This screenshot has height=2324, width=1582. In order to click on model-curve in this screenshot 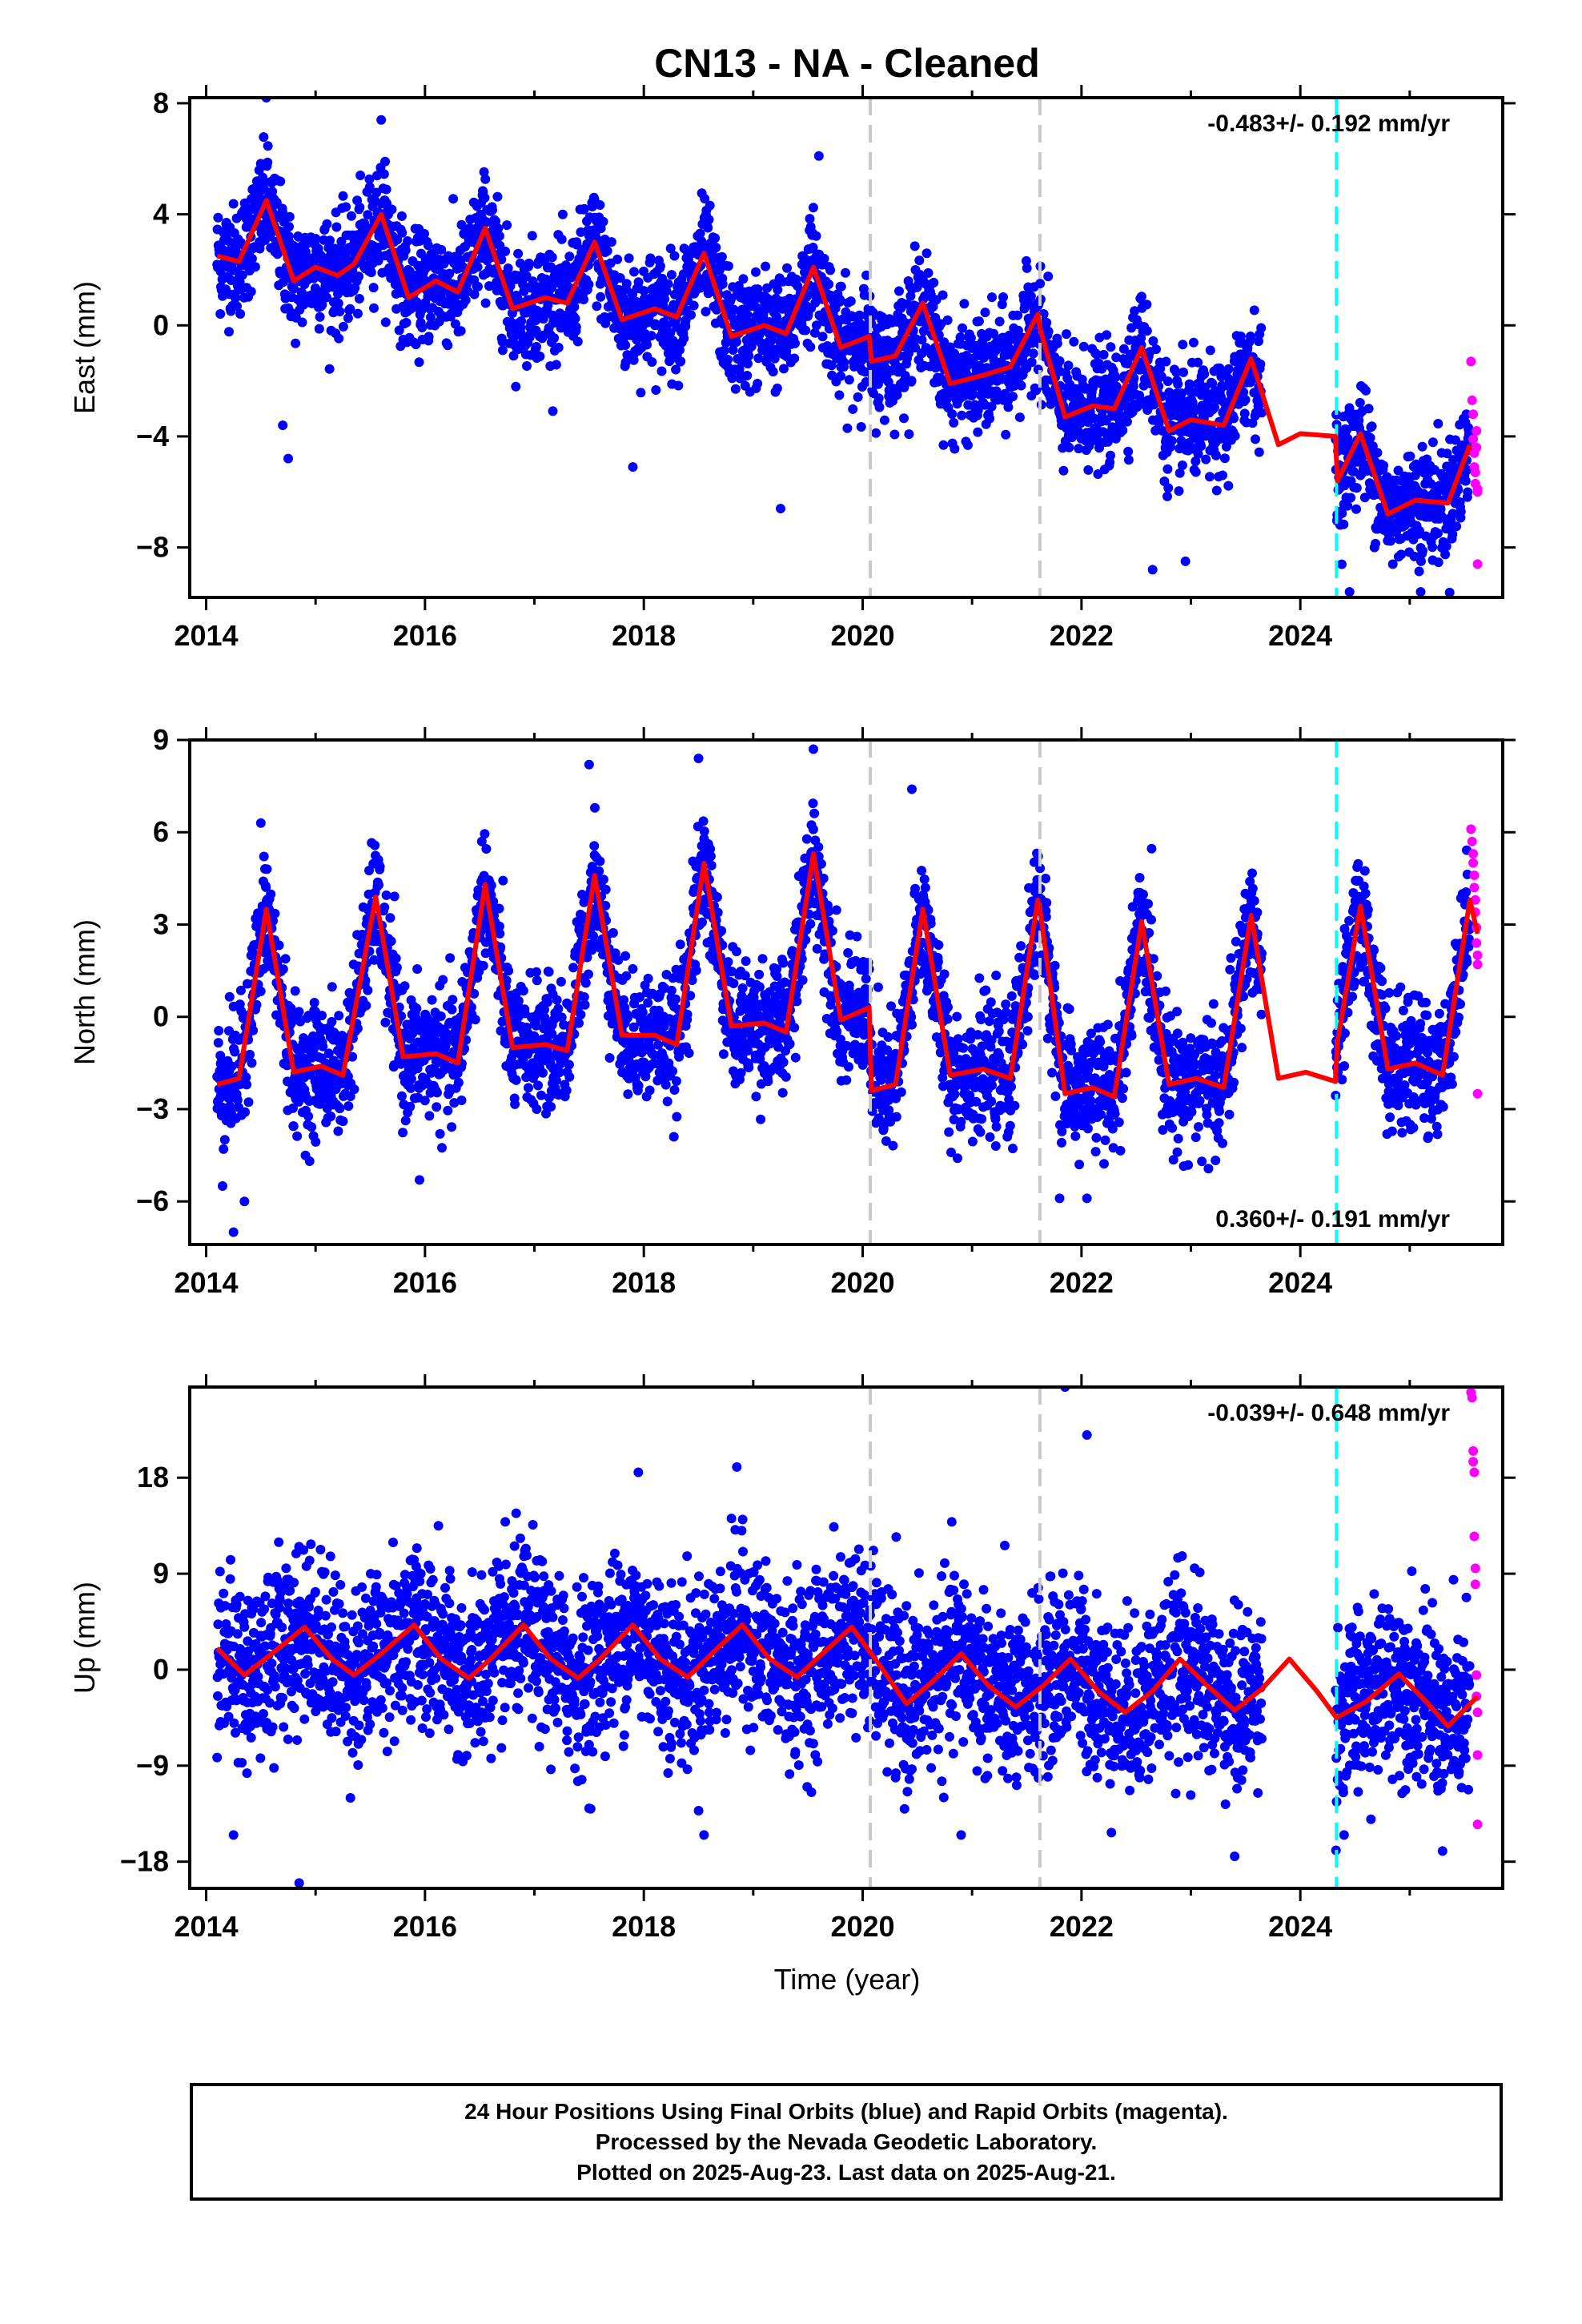, I will do `click(844, 357)`.